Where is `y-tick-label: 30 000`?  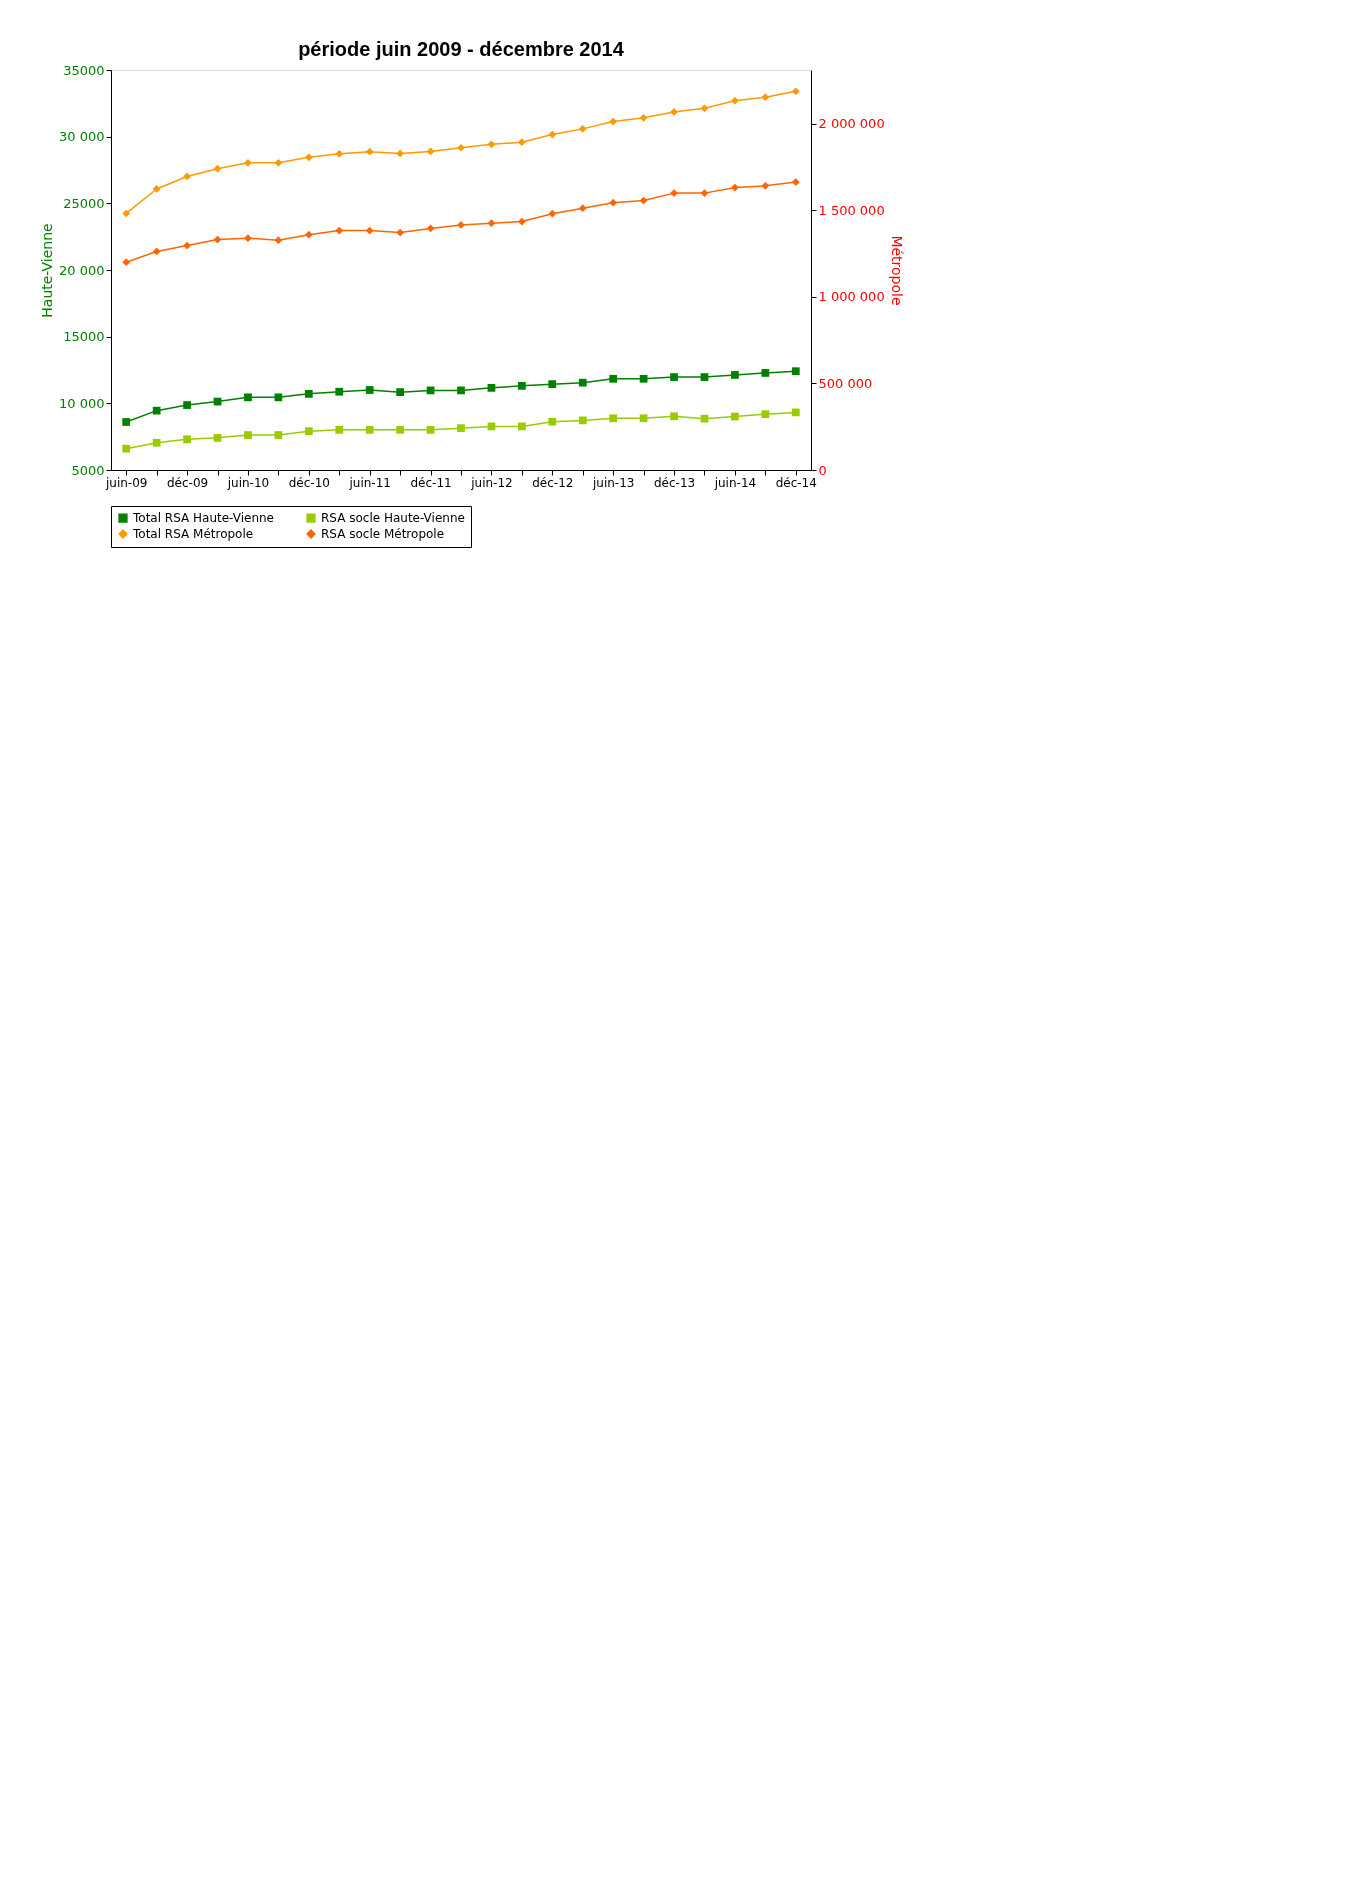
y-tick-label: 30 000 is located at coordinates (82, 137).